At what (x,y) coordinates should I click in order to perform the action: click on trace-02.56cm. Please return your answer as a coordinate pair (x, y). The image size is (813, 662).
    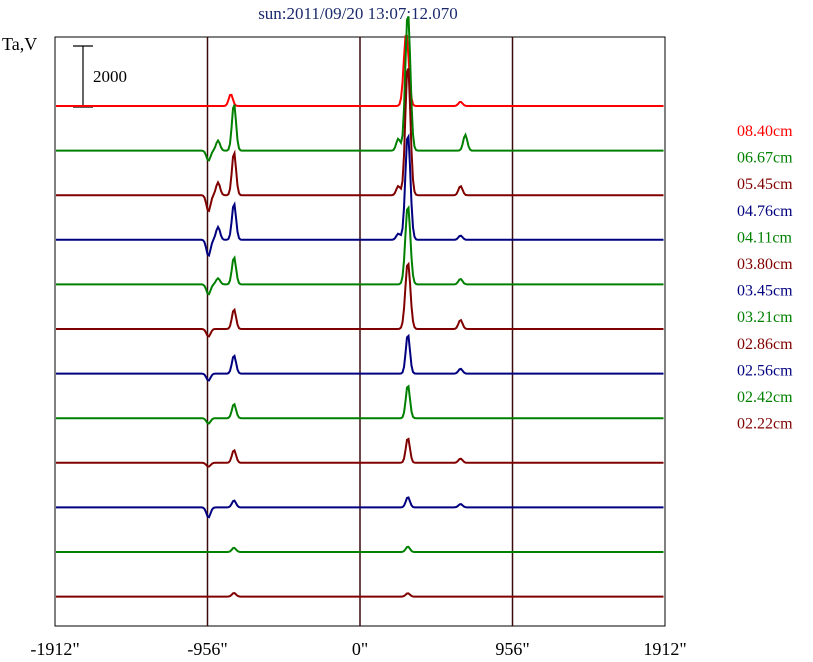
    Looking at the image, I should click on (360, 507).